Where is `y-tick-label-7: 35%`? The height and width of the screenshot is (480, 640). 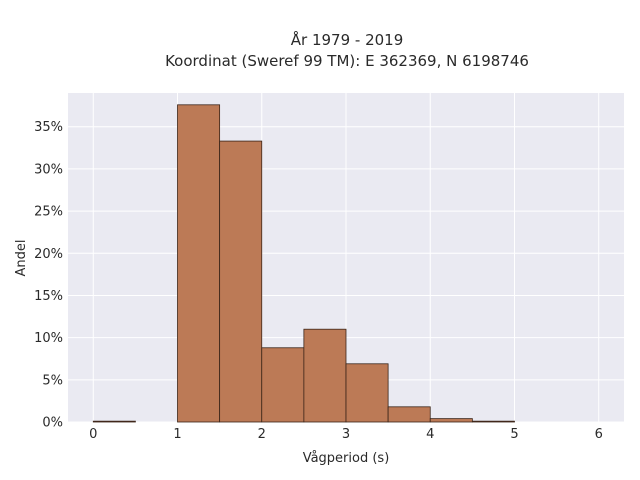
y-tick-label-7: 35% is located at coordinates (48, 127).